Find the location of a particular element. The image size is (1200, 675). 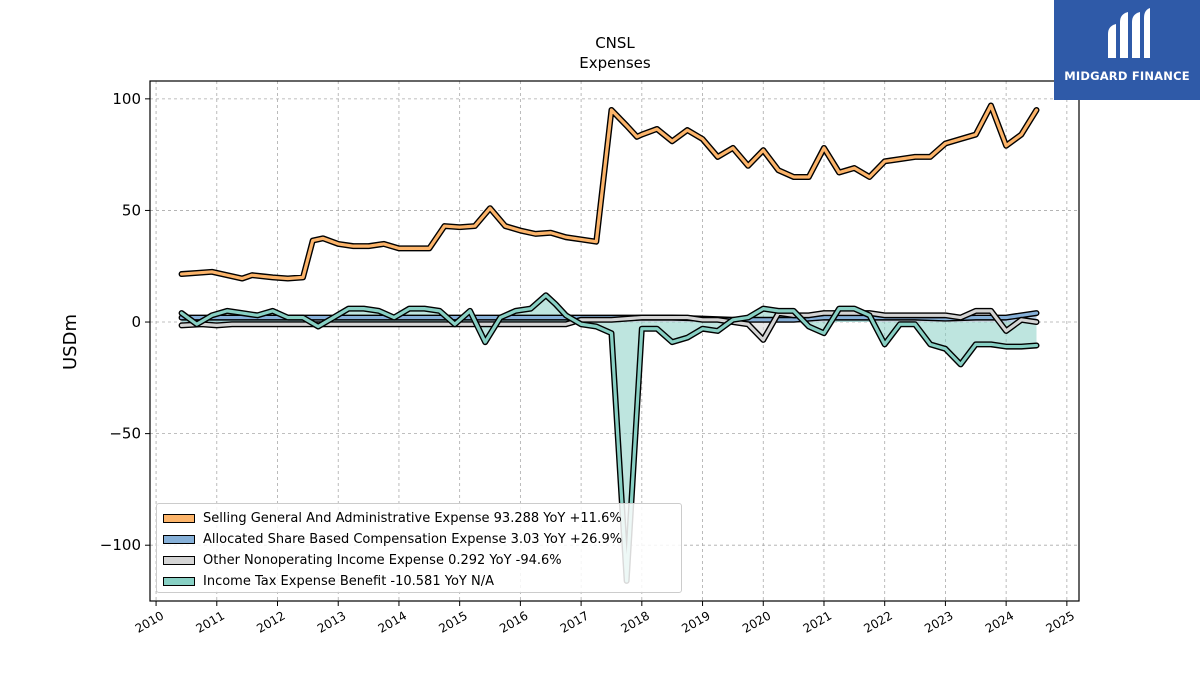

legend-swatch-income-tax is located at coordinates (179, 581).